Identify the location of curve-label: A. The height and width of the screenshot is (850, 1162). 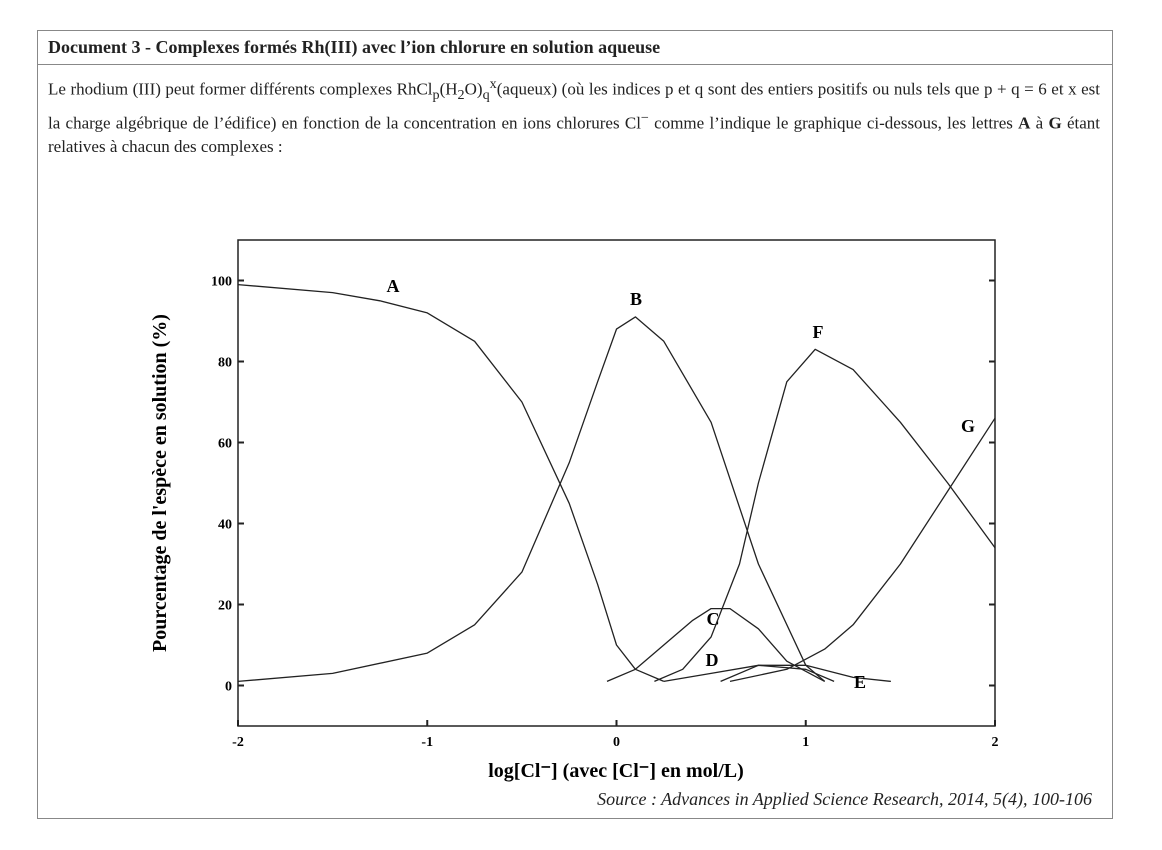
(393, 286).